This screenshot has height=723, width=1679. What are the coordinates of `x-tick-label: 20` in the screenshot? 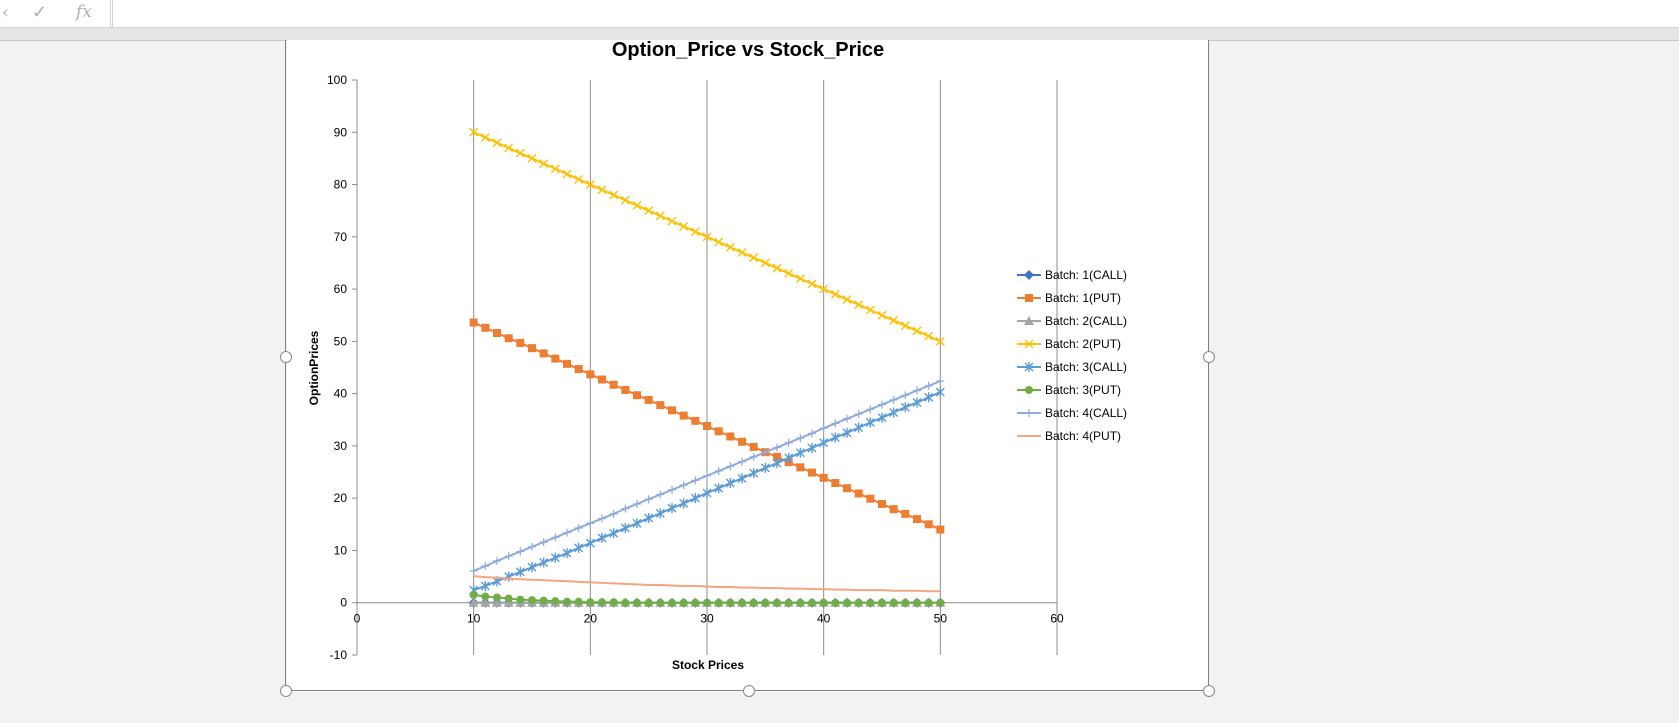 It's located at (591, 619).